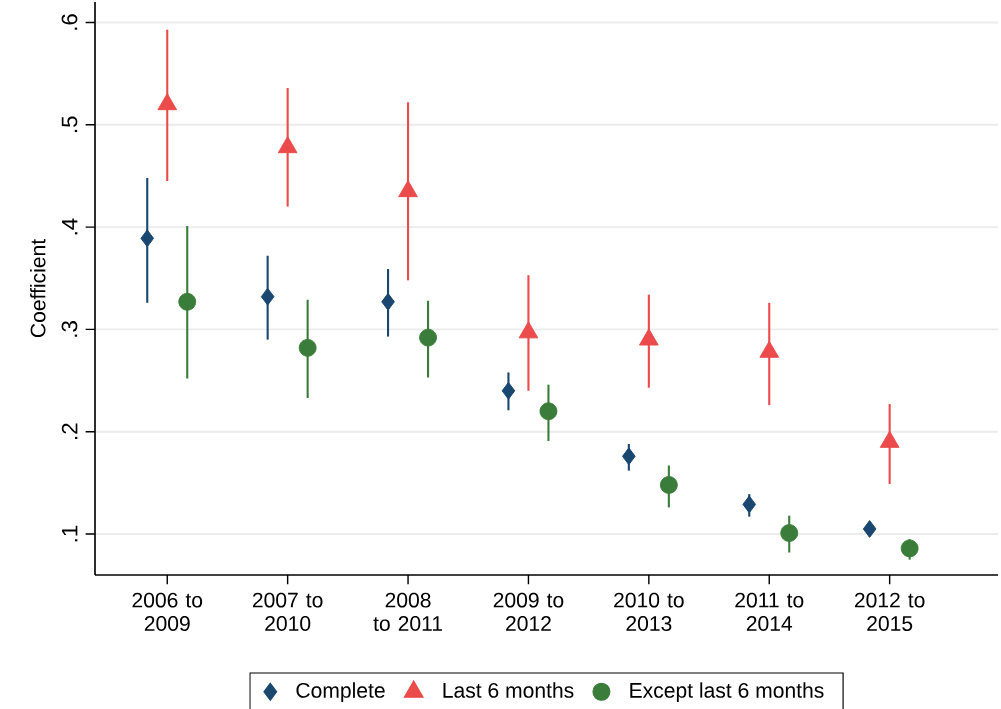 This screenshot has width=1001, height=709. Describe the element at coordinates (508, 690) in the screenshot. I see `legend-label: Last 6 months` at that location.